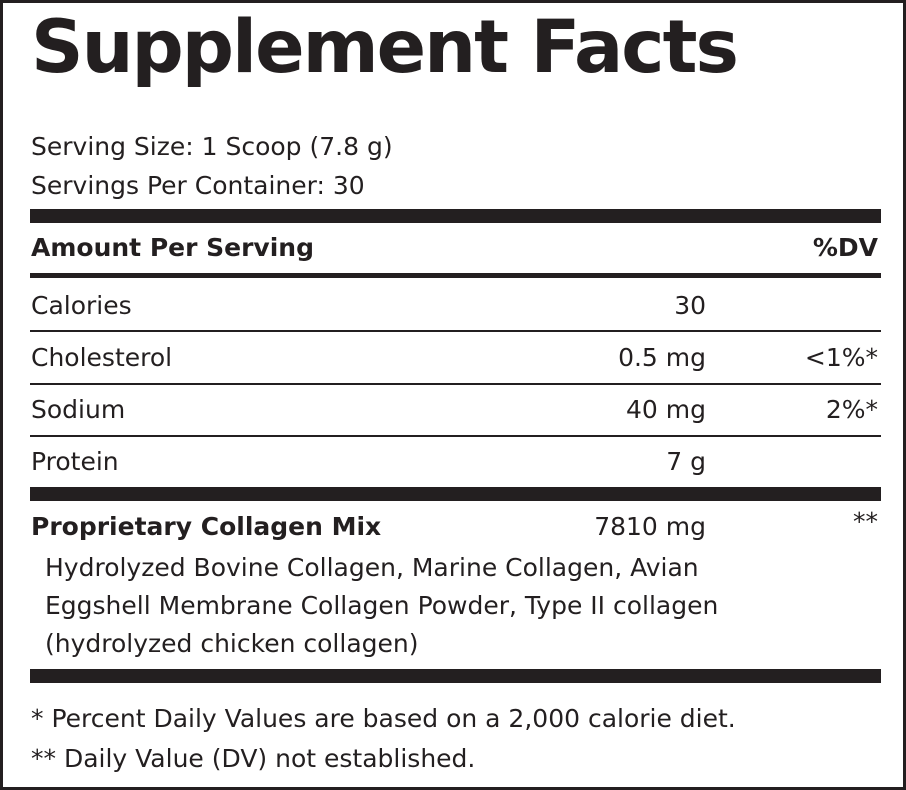 This screenshot has width=906, height=790. What do you see at coordinates (81, 305) in the screenshot?
I see `nutrient-name: Calories` at bounding box center [81, 305].